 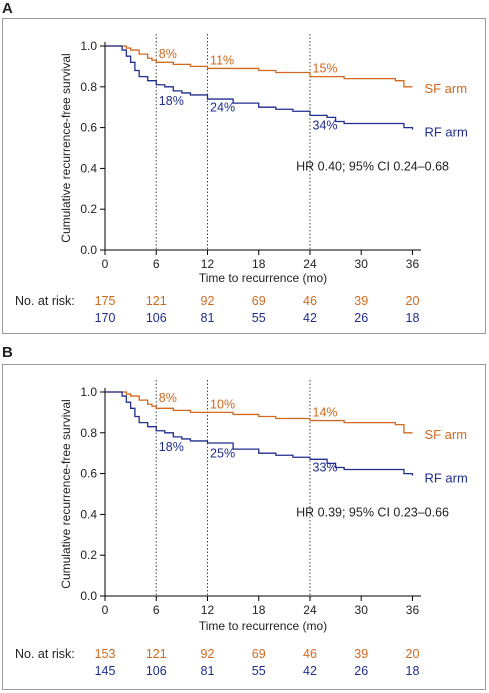 I want to click on panel-b-at-risk-sf: 20, so click(x=413, y=654).